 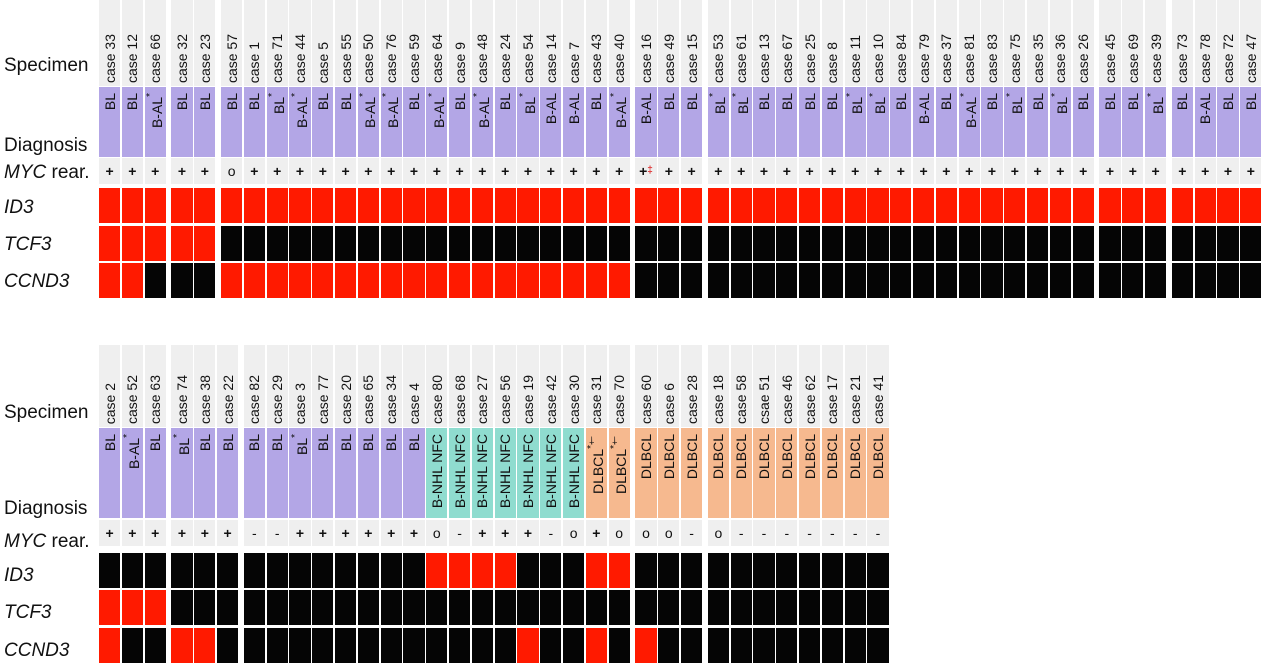 I want to click on specimen-header: case 64, so click(x=437, y=43).